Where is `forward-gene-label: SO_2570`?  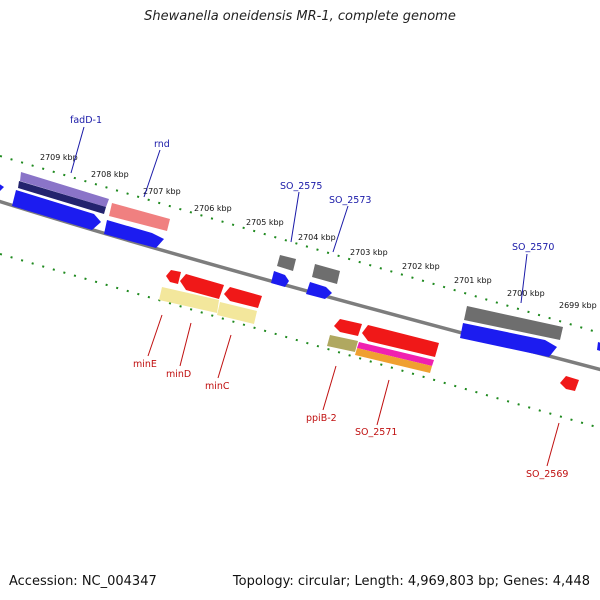
forward-gene-label: SO_2570 is located at coordinates (533, 247).